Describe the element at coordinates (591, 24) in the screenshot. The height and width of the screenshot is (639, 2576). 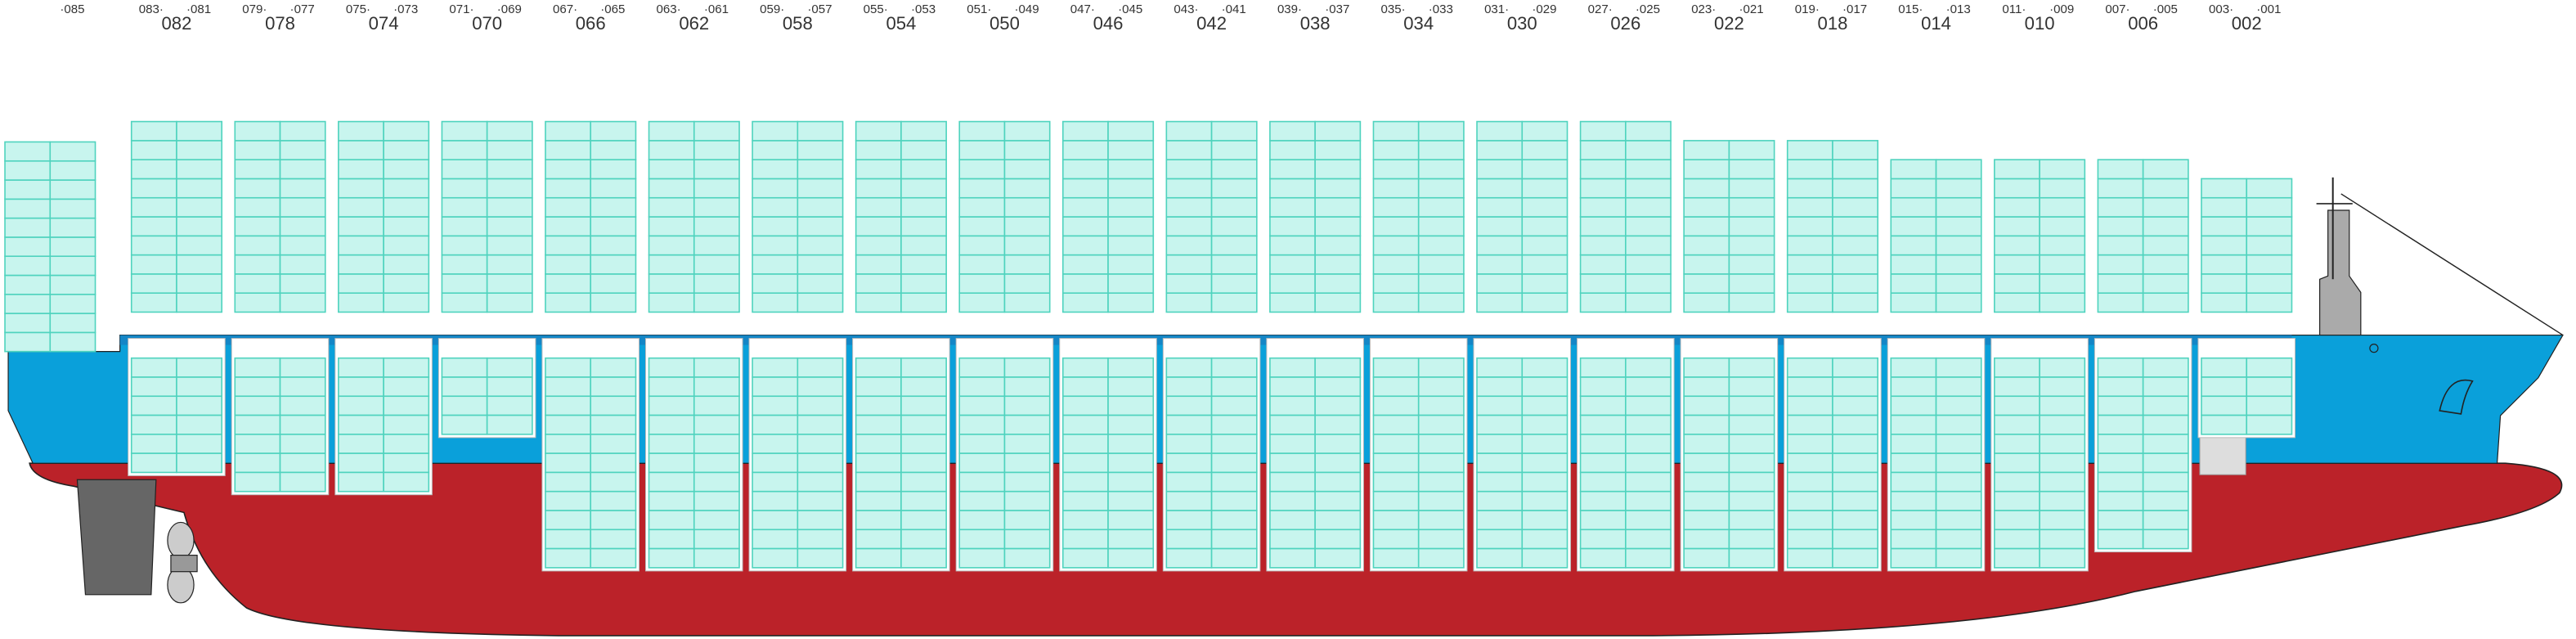
I see `bay-number: 066` at that location.